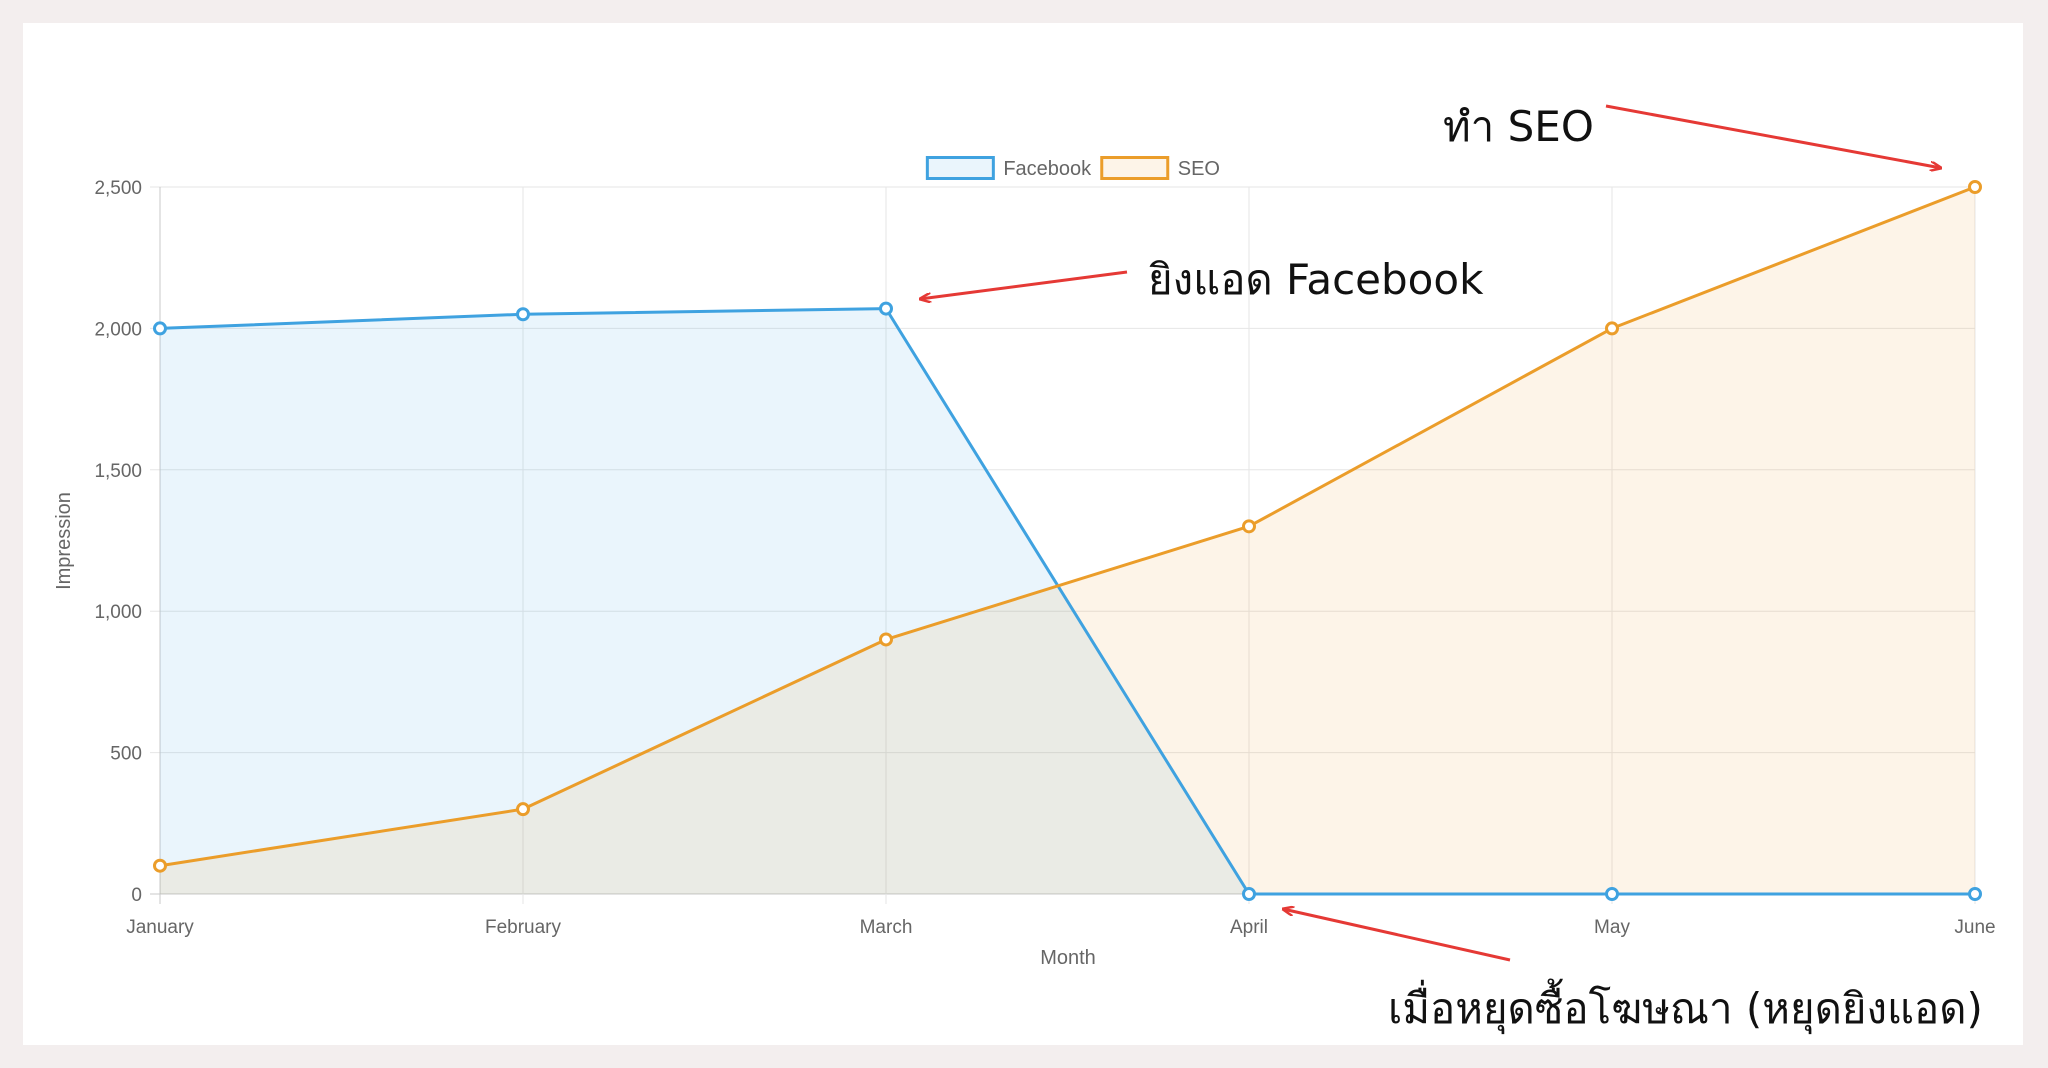  What do you see at coordinates (1974, 927) in the screenshot?
I see `x-tick-label: June` at bounding box center [1974, 927].